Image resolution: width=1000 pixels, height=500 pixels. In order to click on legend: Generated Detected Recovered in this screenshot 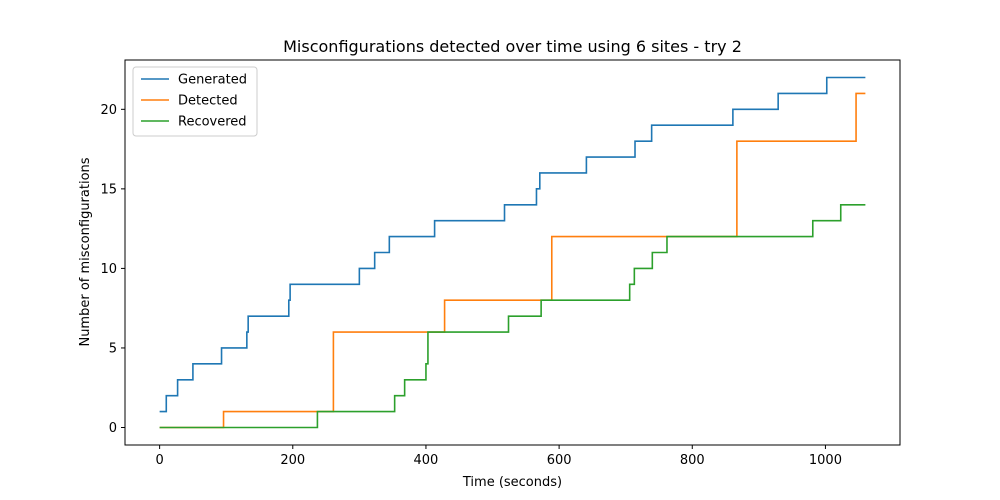, I will do `click(195, 101)`.